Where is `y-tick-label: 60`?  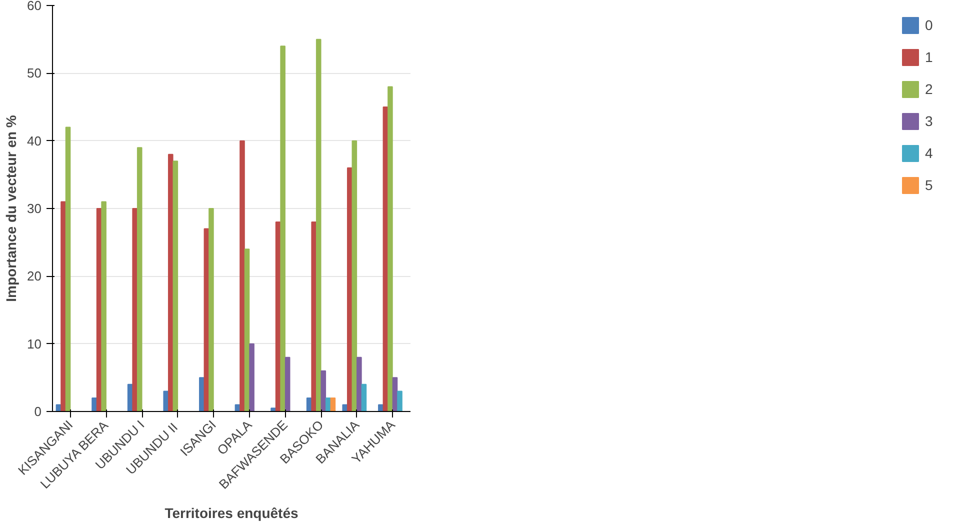
y-tick-label: 60 is located at coordinates (34, 6).